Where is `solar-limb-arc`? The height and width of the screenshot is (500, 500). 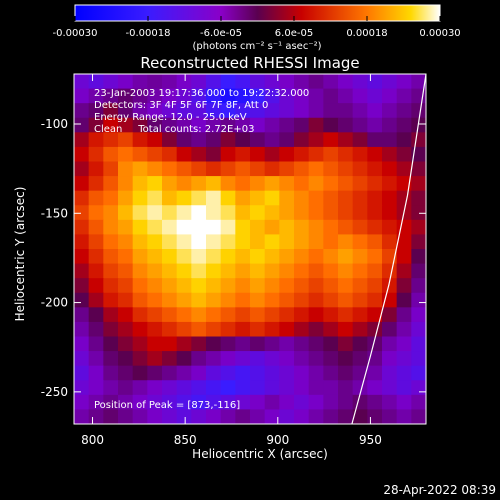
solar-limb-arc is located at coordinates (388, 249).